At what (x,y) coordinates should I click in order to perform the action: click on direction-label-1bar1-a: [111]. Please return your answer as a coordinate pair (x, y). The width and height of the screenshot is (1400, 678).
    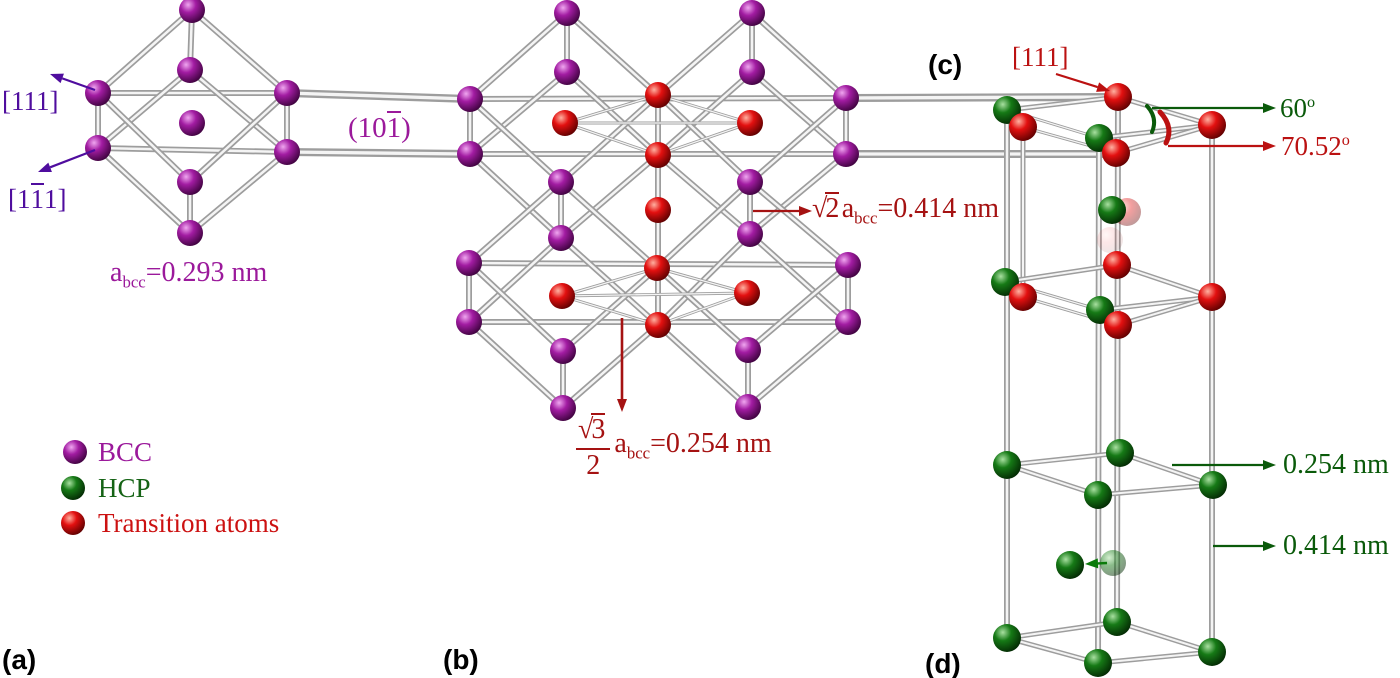
    Looking at the image, I should click on (37, 198).